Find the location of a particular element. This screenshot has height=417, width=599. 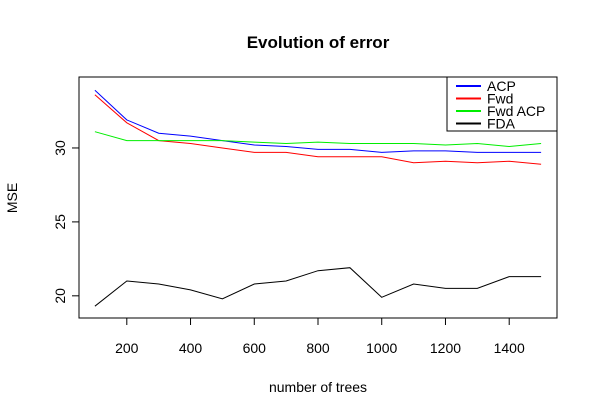

chart-title: Evolution of error is located at coordinates (318, 42).